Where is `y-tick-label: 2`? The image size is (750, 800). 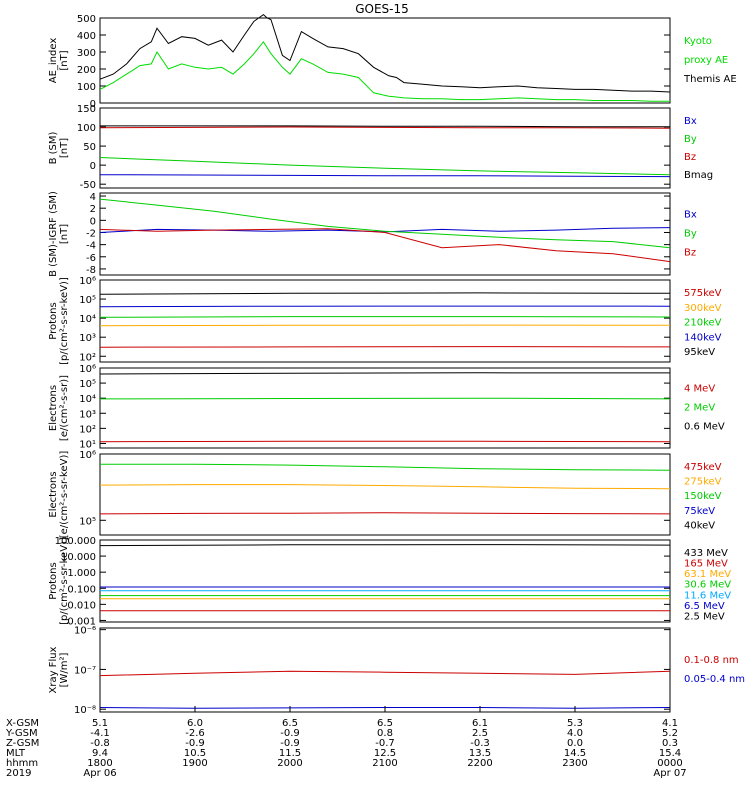
y-tick-label: 2 is located at coordinates (93, 209).